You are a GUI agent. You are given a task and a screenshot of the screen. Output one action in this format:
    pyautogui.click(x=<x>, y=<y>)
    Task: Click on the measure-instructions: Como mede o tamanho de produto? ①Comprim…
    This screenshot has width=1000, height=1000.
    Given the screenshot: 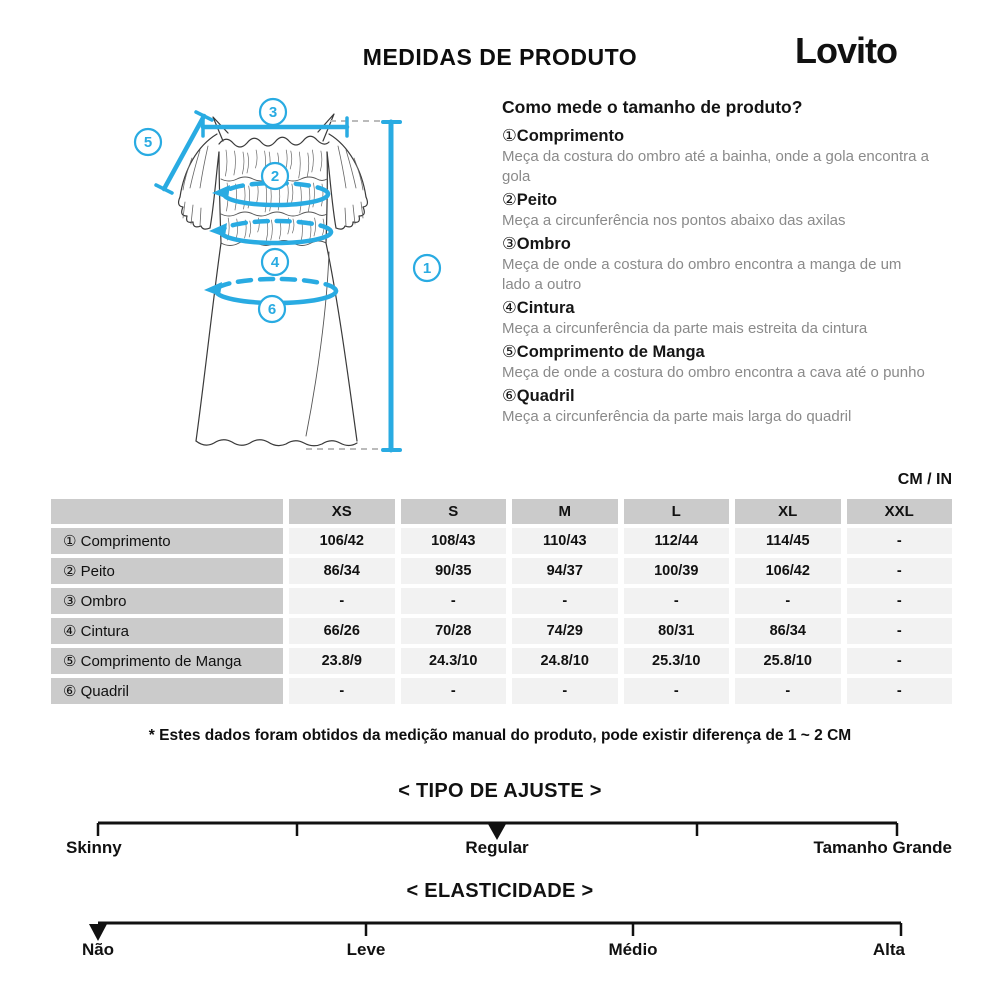 What is the action you would take?
    pyautogui.click(x=717, y=263)
    